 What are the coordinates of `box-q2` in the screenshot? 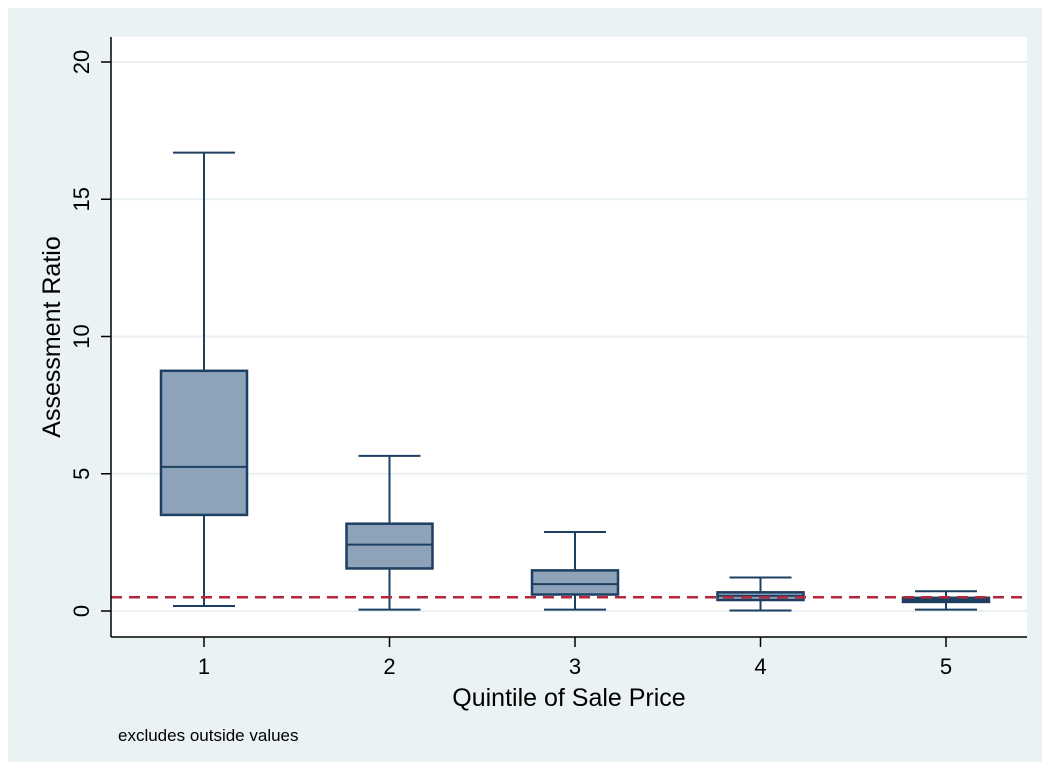 It's located at (389, 546).